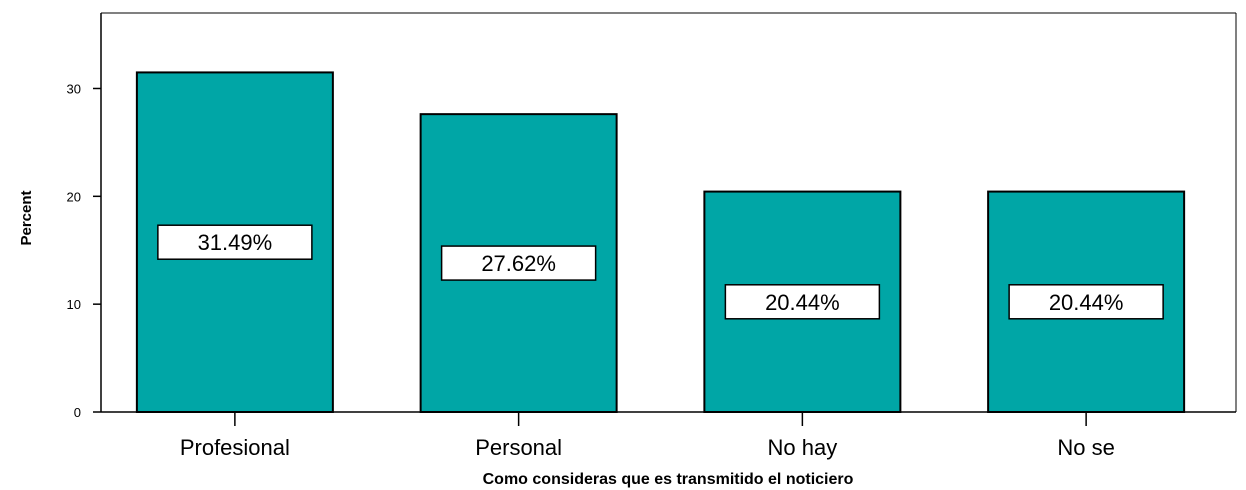 The width and height of the screenshot is (1246, 490). What do you see at coordinates (803, 447) in the screenshot?
I see `x-tick-label: No hay` at bounding box center [803, 447].